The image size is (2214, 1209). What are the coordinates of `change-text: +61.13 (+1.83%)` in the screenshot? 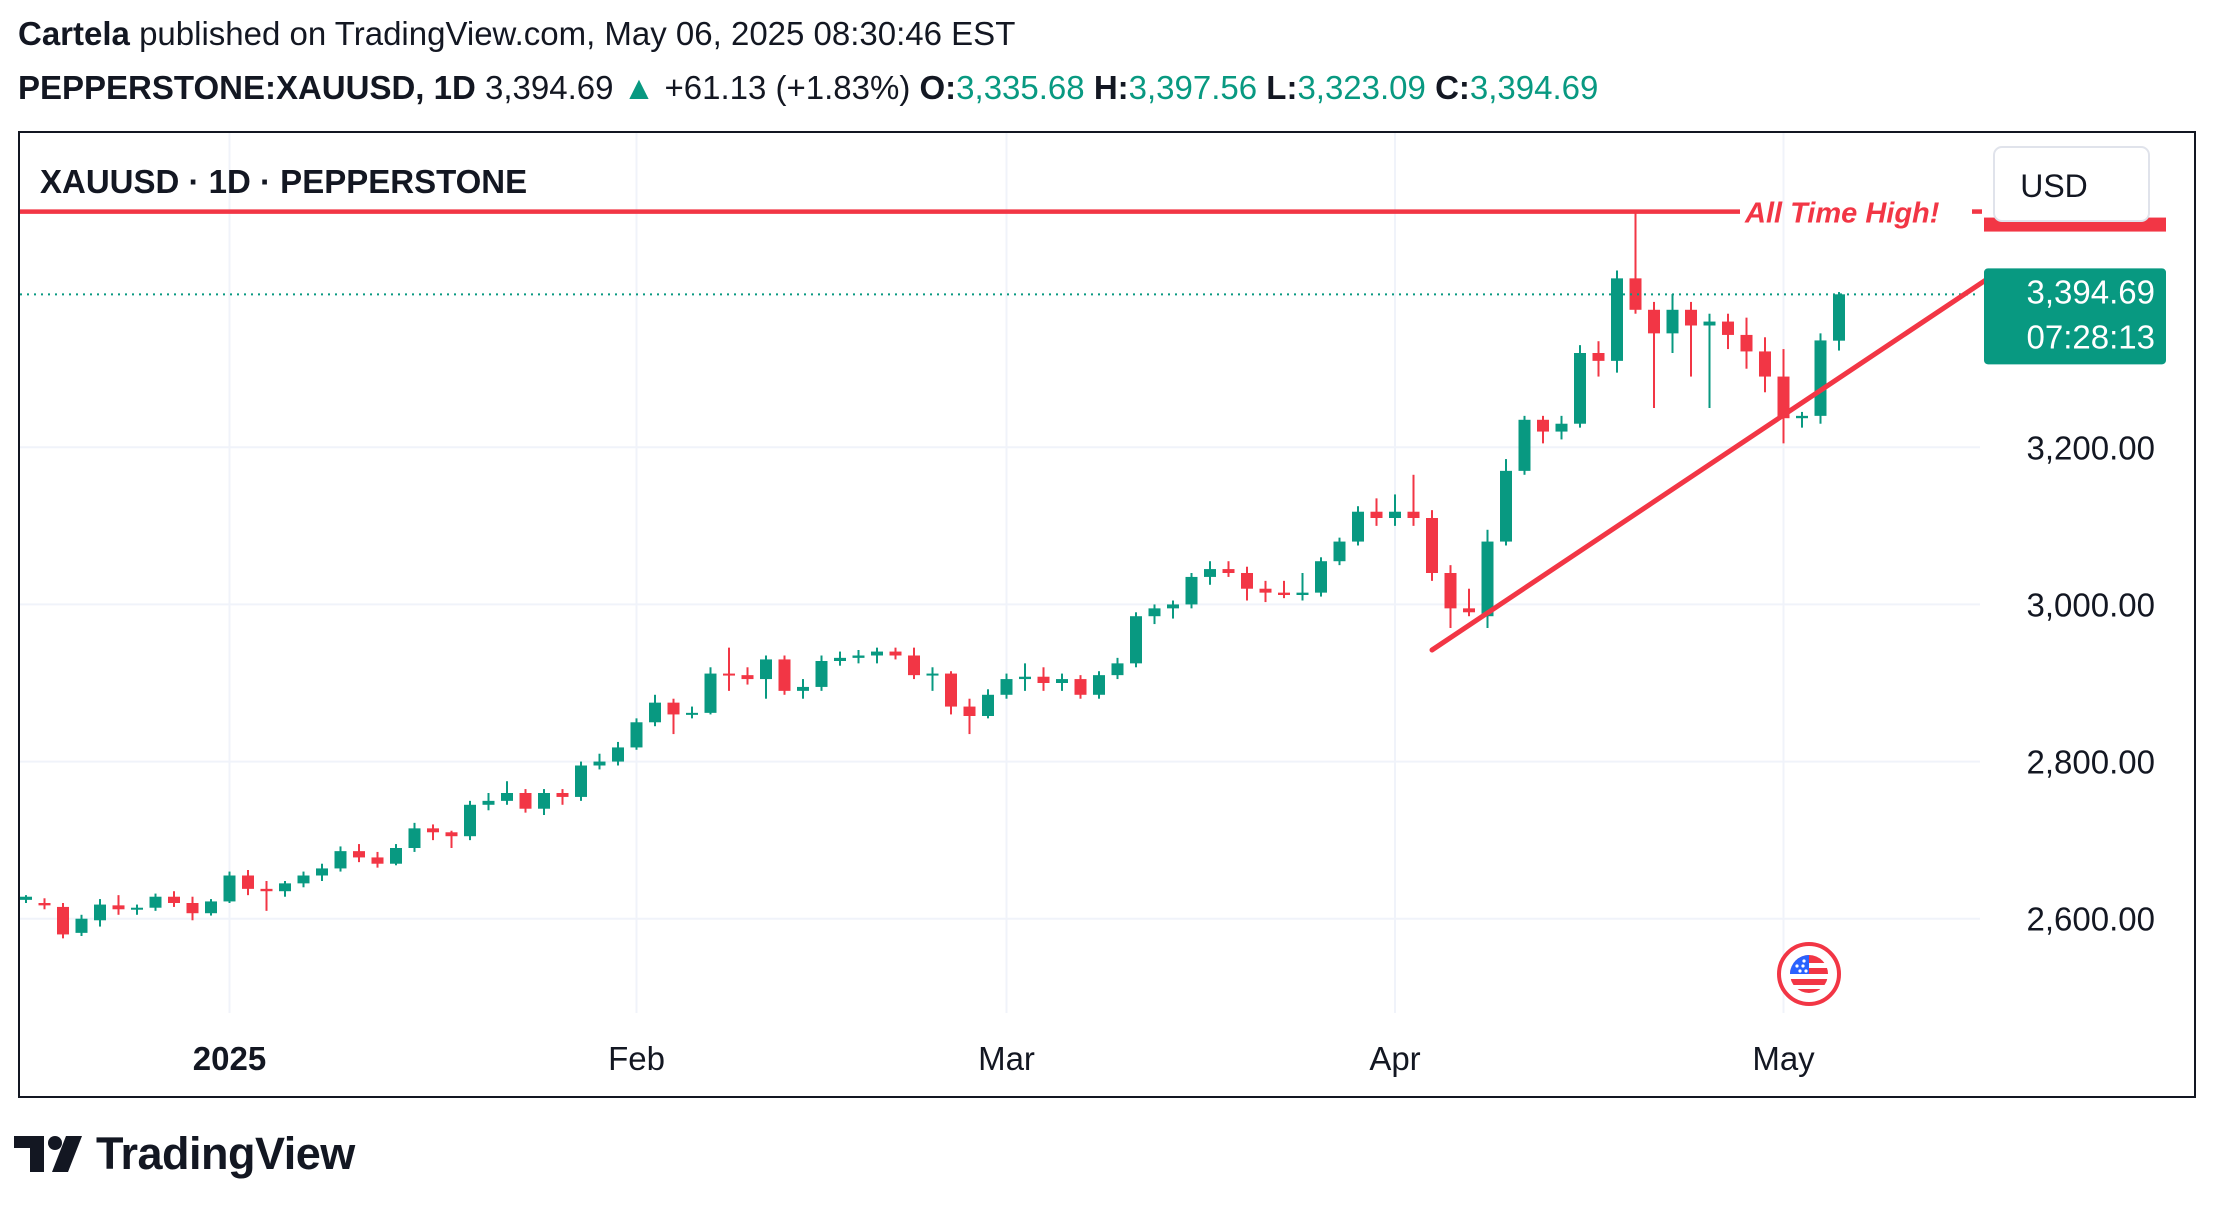 It's located at (787, 87).